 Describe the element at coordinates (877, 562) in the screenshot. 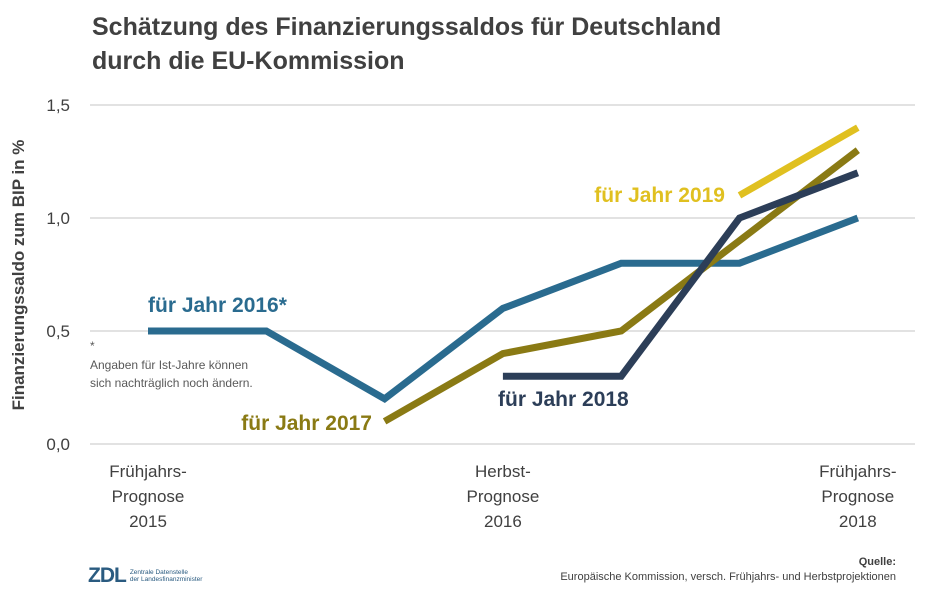

I see `source-label: Quelle:` at that location.